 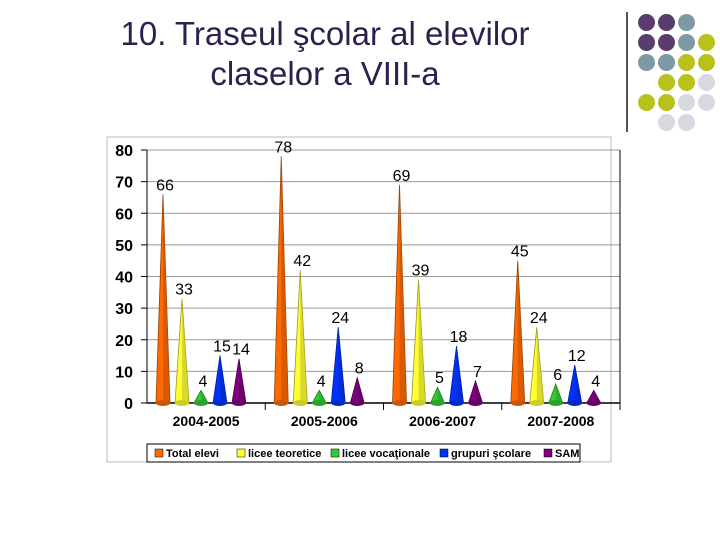 I want to click on x-tick-label: 2004-2005, so click(x=206, y=421).